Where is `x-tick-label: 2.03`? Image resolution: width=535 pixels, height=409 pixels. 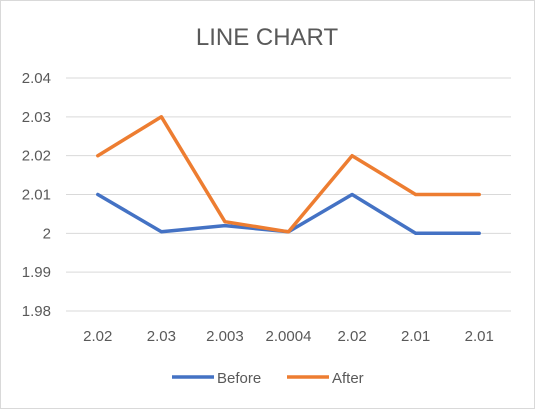
x-tick-label: 2.03 is located at coordinates (161, 336).